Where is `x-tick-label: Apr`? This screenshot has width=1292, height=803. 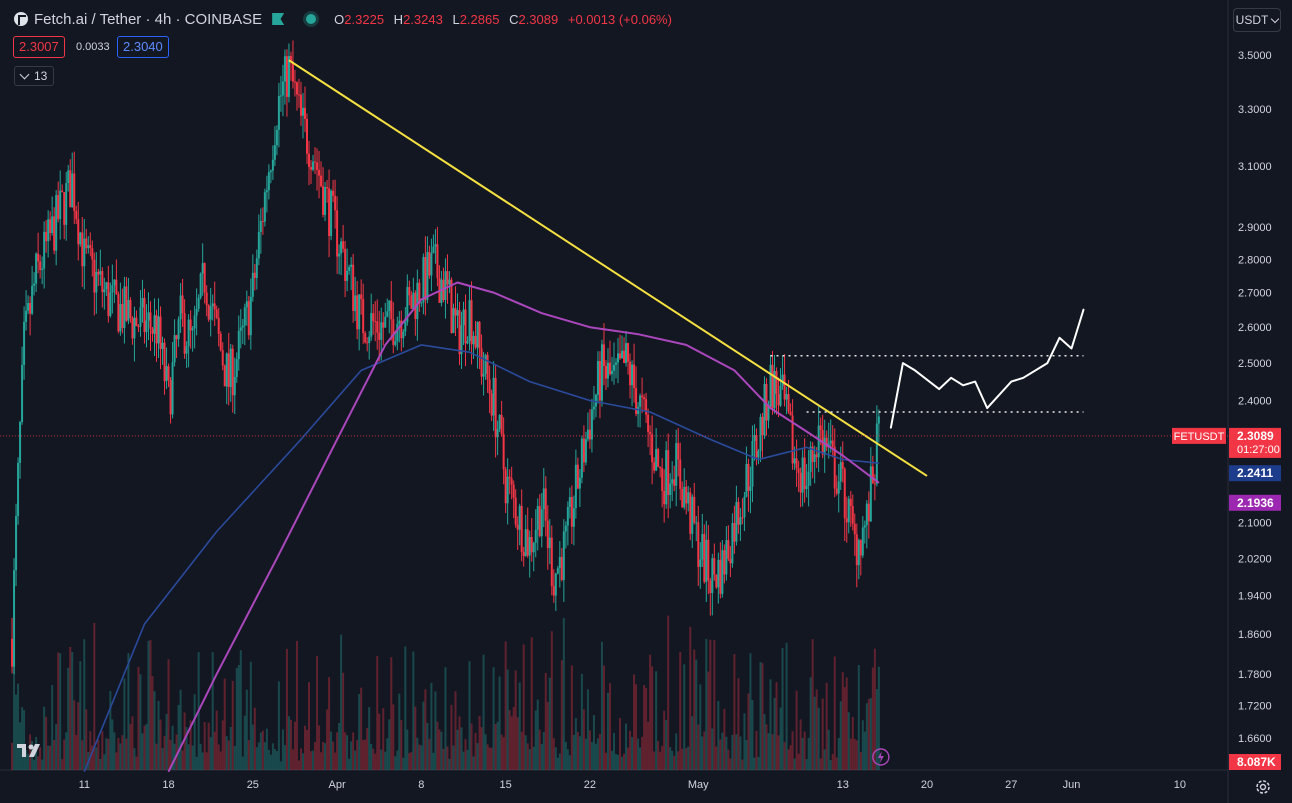 x-tick-label: Apr is located at coordinates (337, 785).